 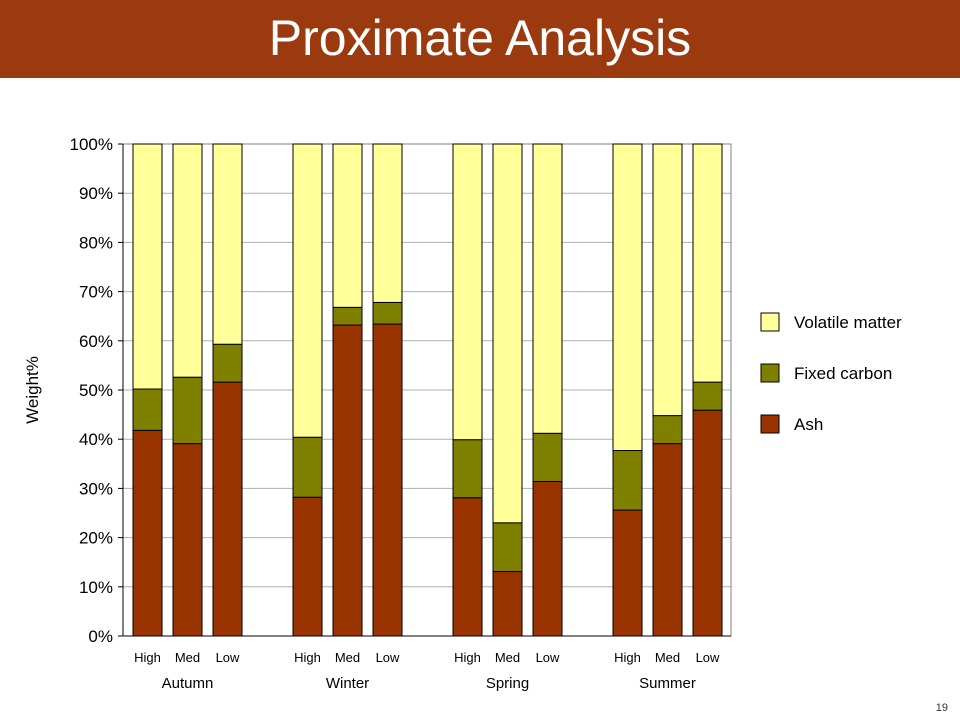 What do you see at coordinates (96, 587) in the screenshot?
I see `y-tick-label: 10%` at bounding box center [96, 587].